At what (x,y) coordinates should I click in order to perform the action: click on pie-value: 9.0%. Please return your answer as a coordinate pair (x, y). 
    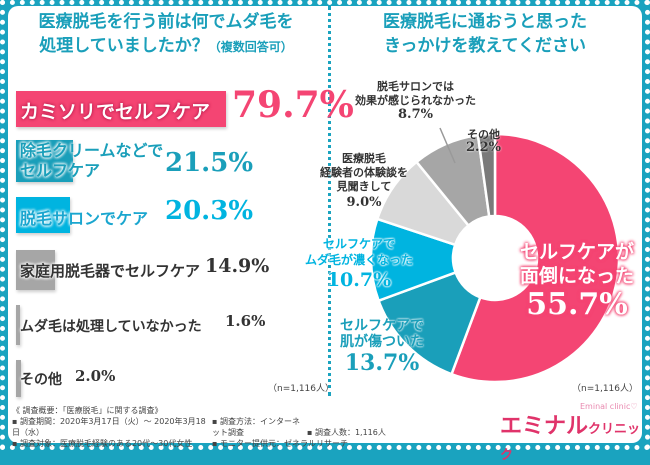
    Looking at the image, I should click on (364, 202).